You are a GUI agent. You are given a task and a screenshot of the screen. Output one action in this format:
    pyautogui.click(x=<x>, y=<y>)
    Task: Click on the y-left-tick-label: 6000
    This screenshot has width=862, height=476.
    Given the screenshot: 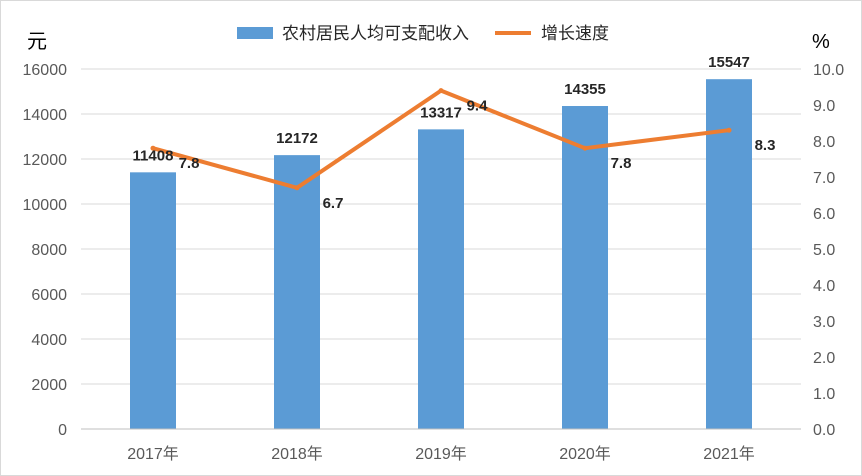 What is the action you would take?
    pyautogui.click(x=49, y=295)
    